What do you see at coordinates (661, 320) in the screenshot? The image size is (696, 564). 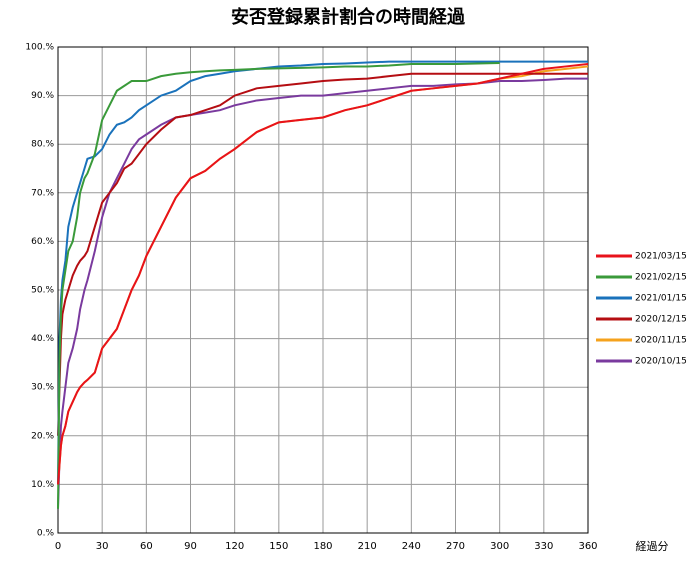 I see `legend-label: 2020/12/15` at bounding box center [661, 320].